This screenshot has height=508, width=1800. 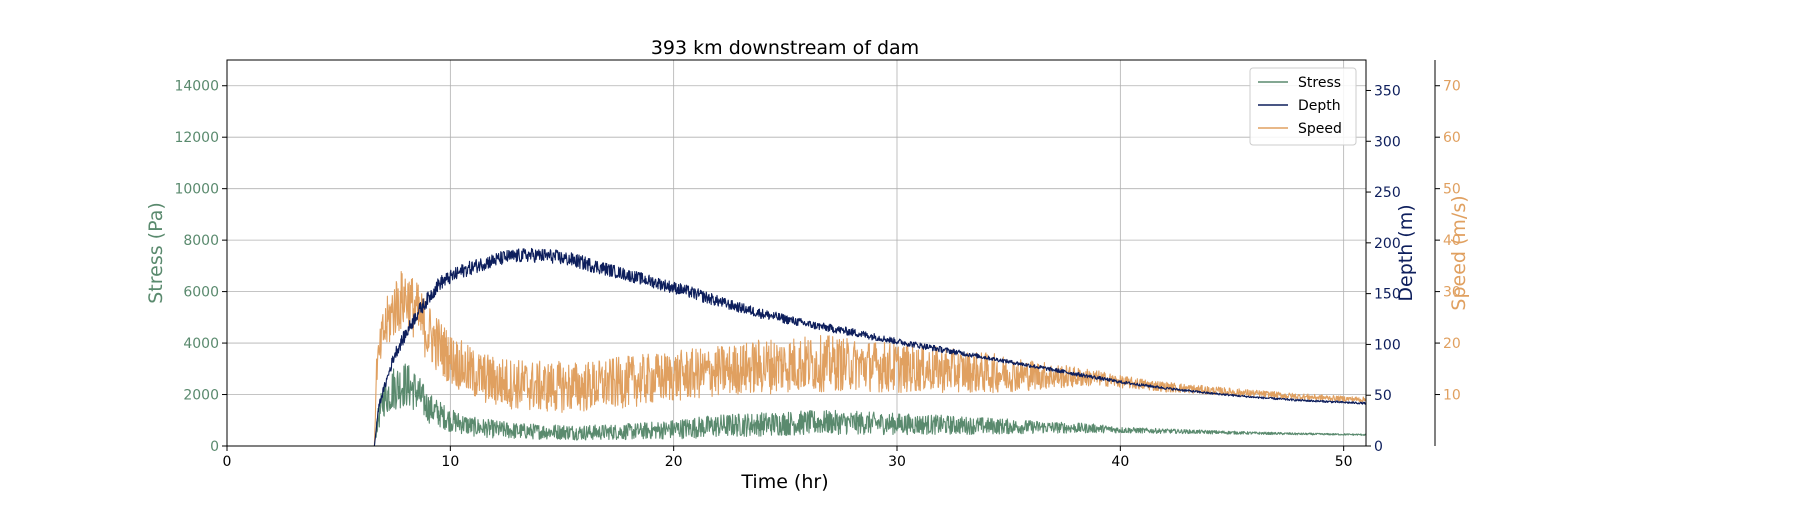 I want to click on x-tick-label: 0, so click(x=227, y=462).